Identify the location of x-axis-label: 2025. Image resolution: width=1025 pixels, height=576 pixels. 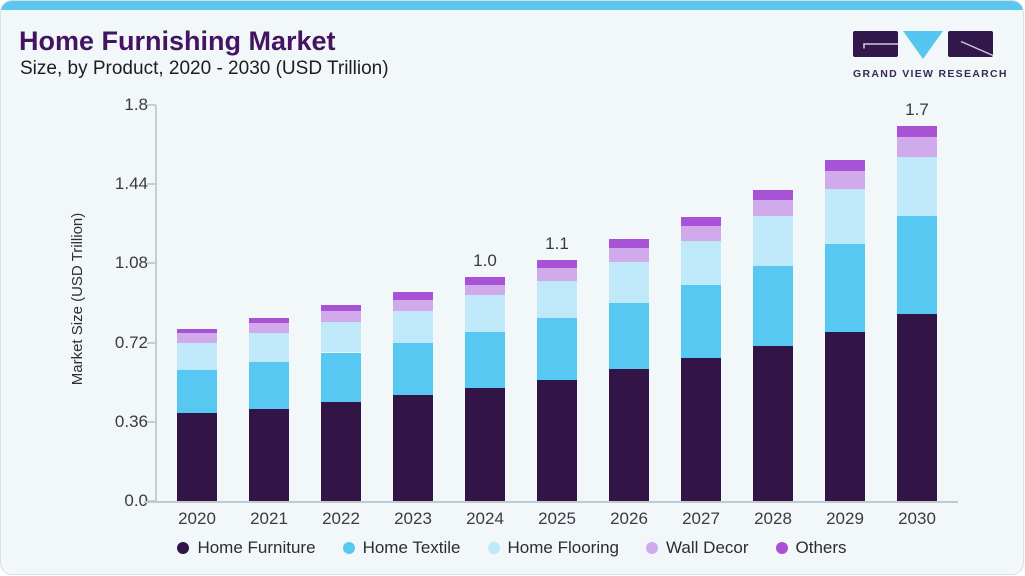
(557, 518).